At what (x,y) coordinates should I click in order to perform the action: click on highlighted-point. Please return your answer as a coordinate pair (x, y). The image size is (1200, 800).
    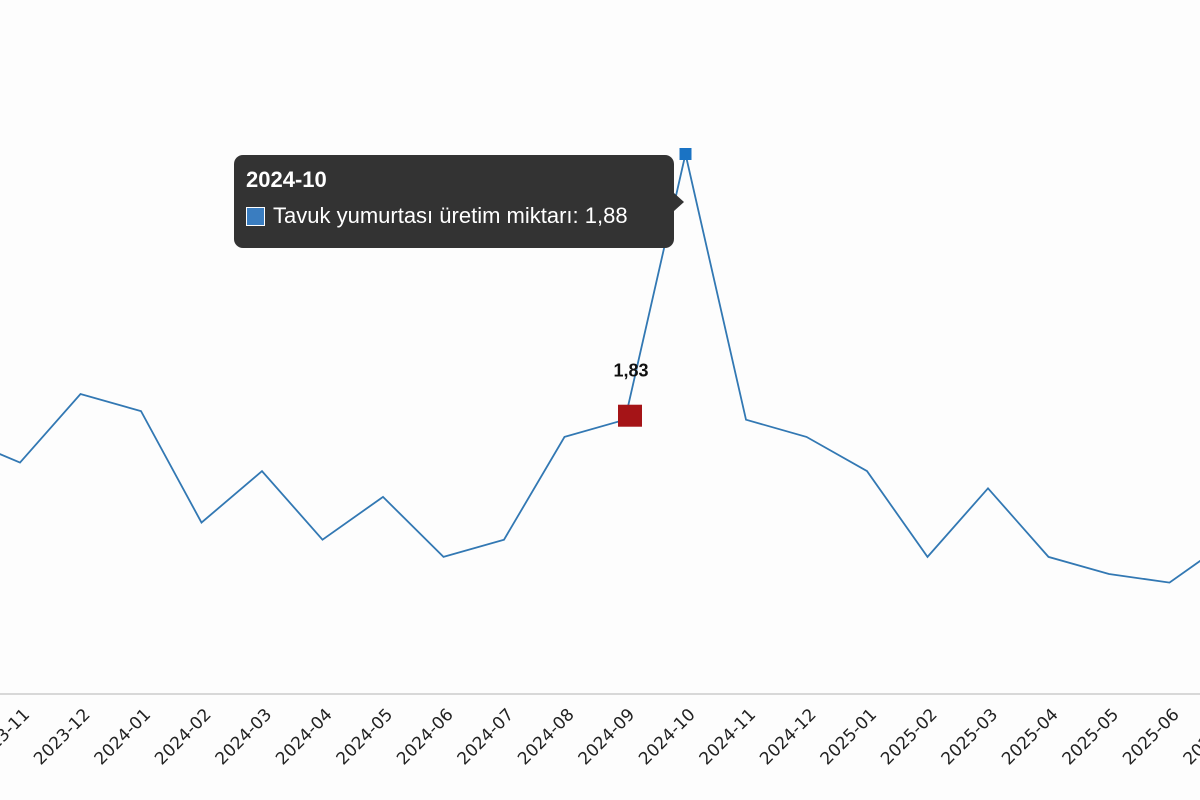
    Looking at the image, I should click on (685, 154).